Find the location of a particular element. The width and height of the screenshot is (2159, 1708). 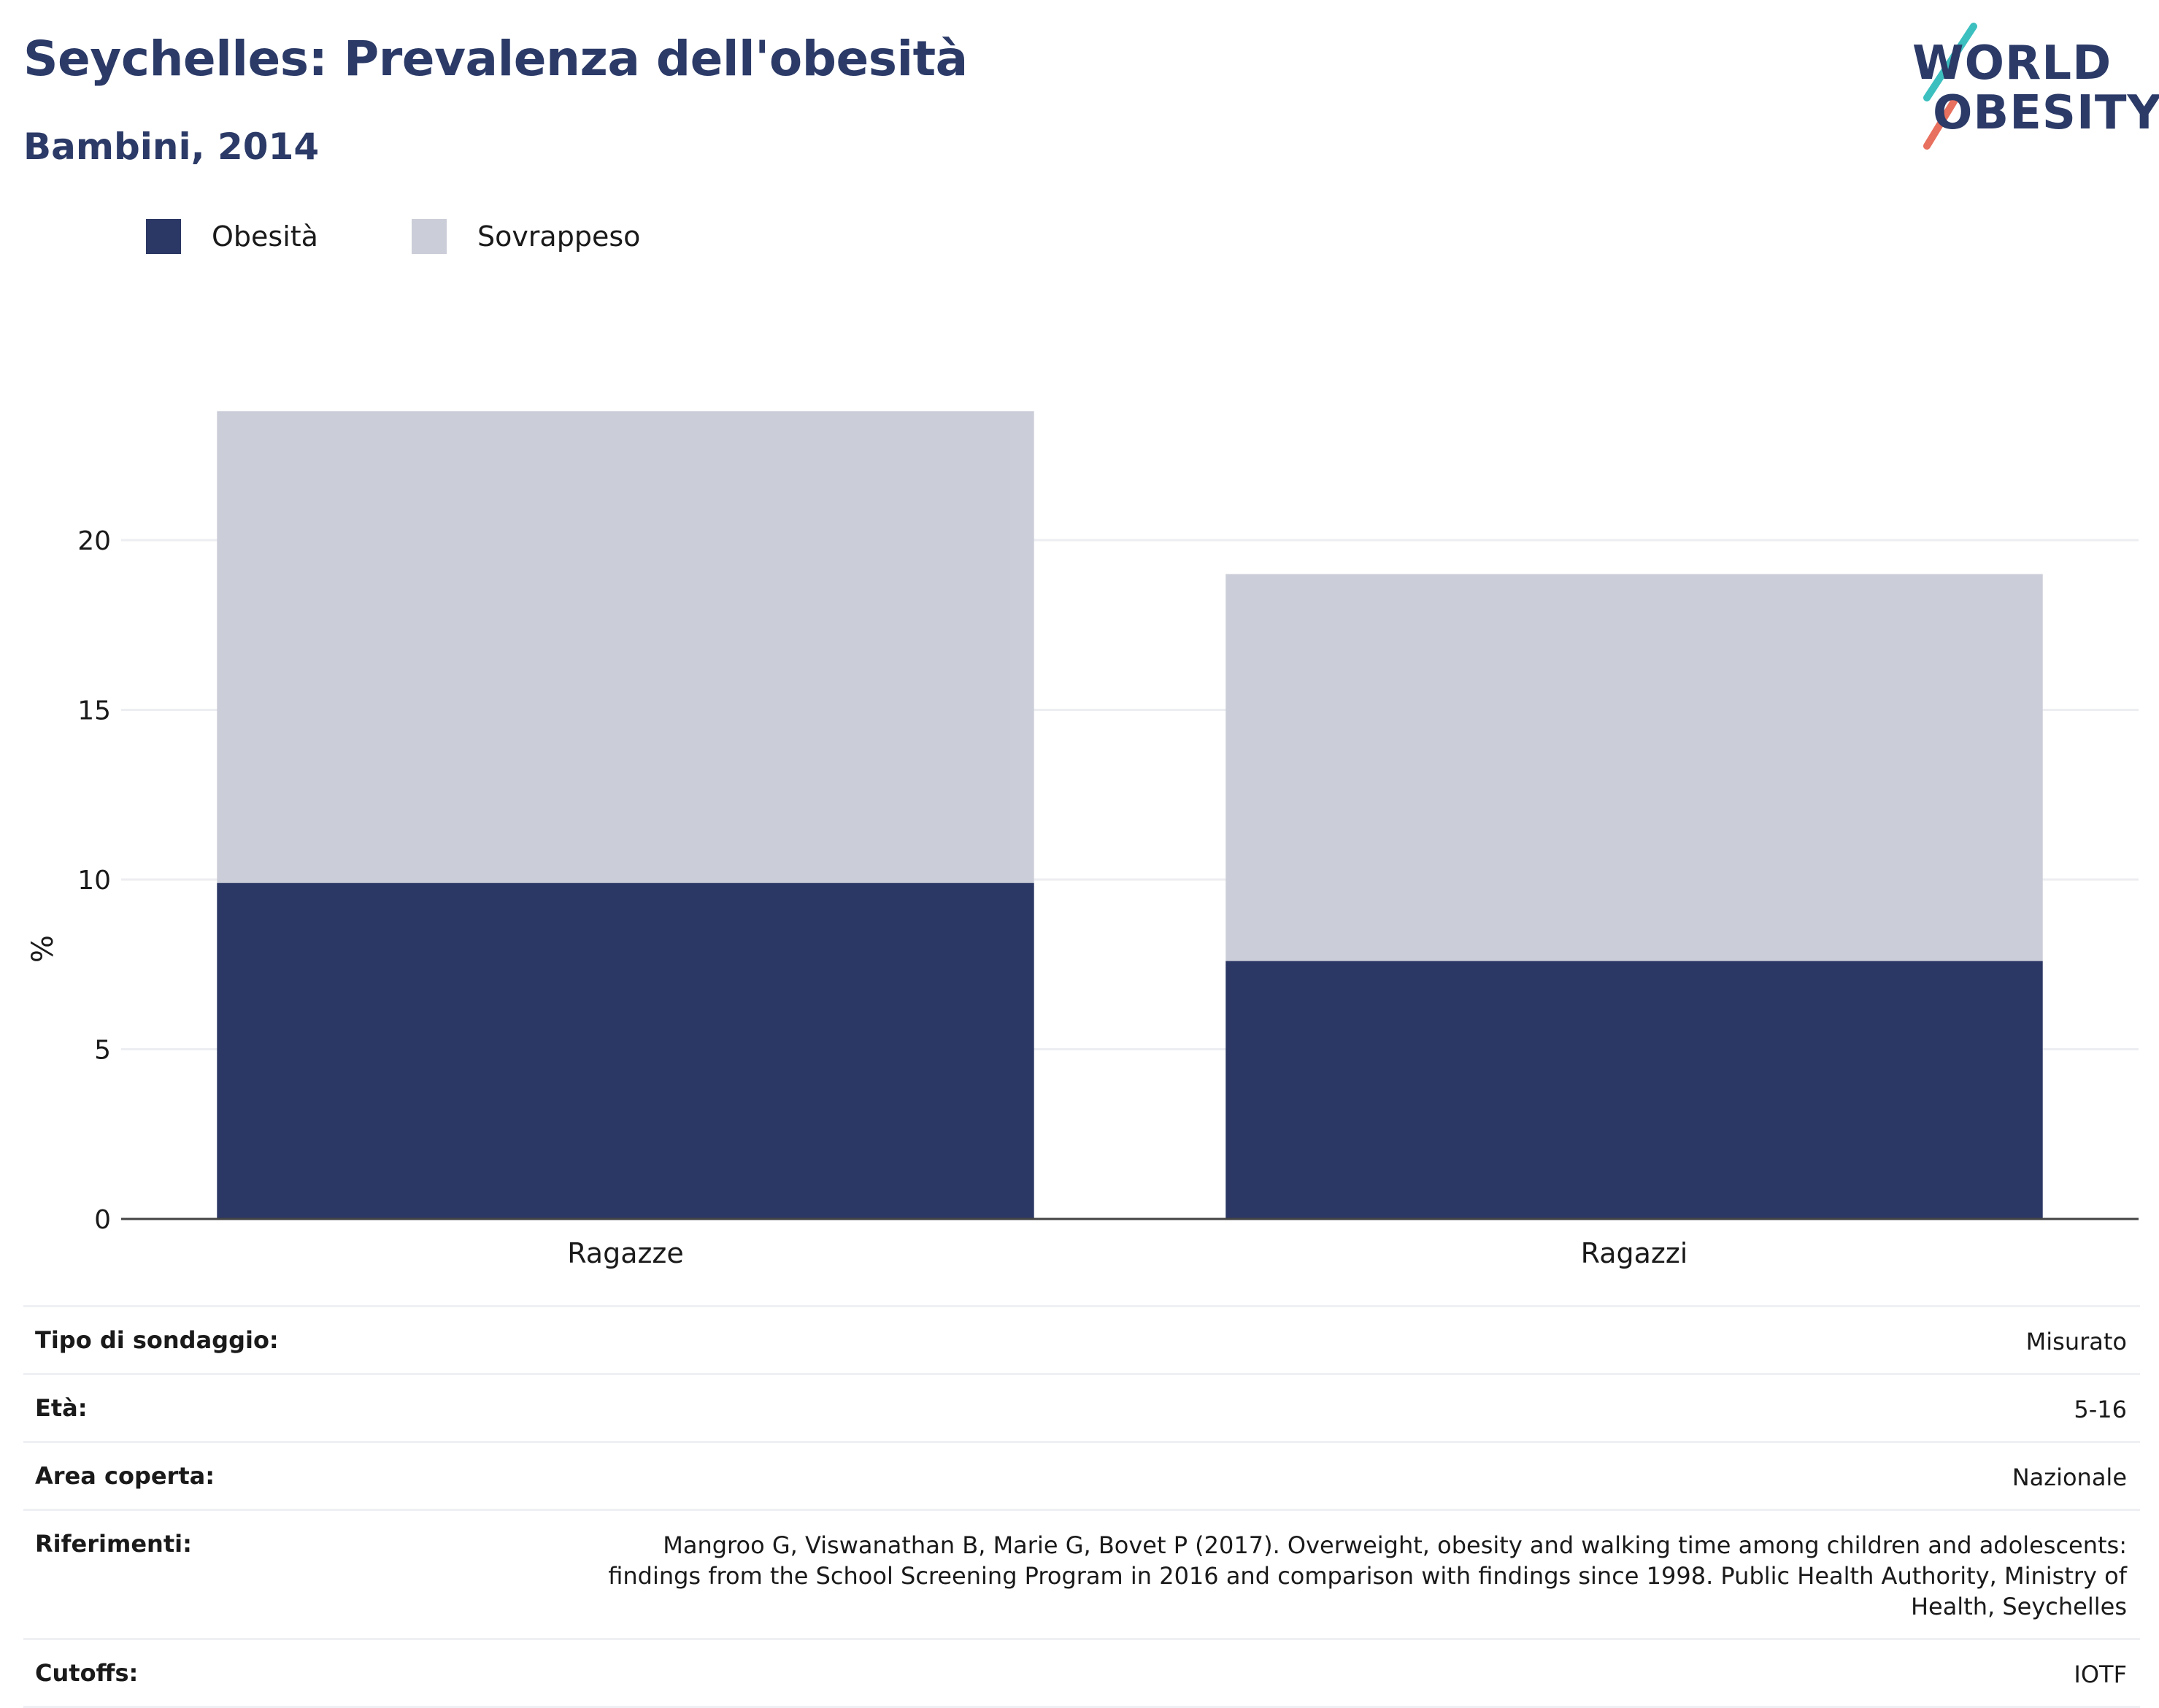

meta-value: IOTF is located at coordinates (2100, 1674).